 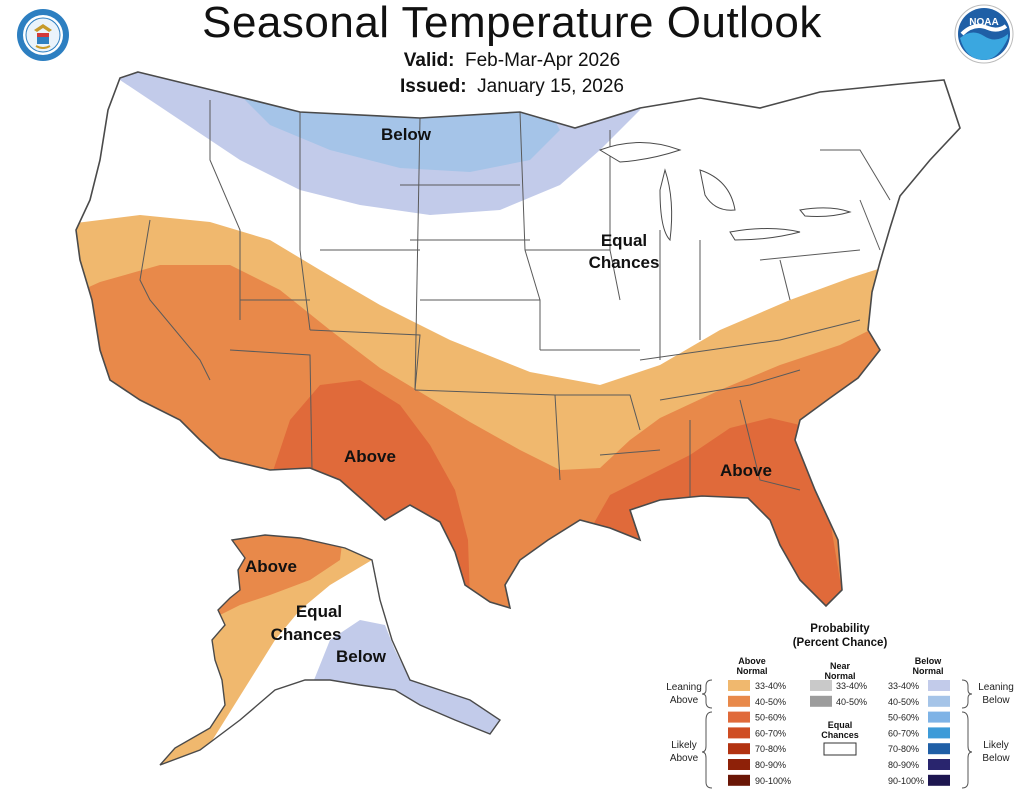 What do you see at coordinates (903, 749) in the screenshot?
I see `legend-below-label-4: 70-80%` at bounding box center [903, 749].